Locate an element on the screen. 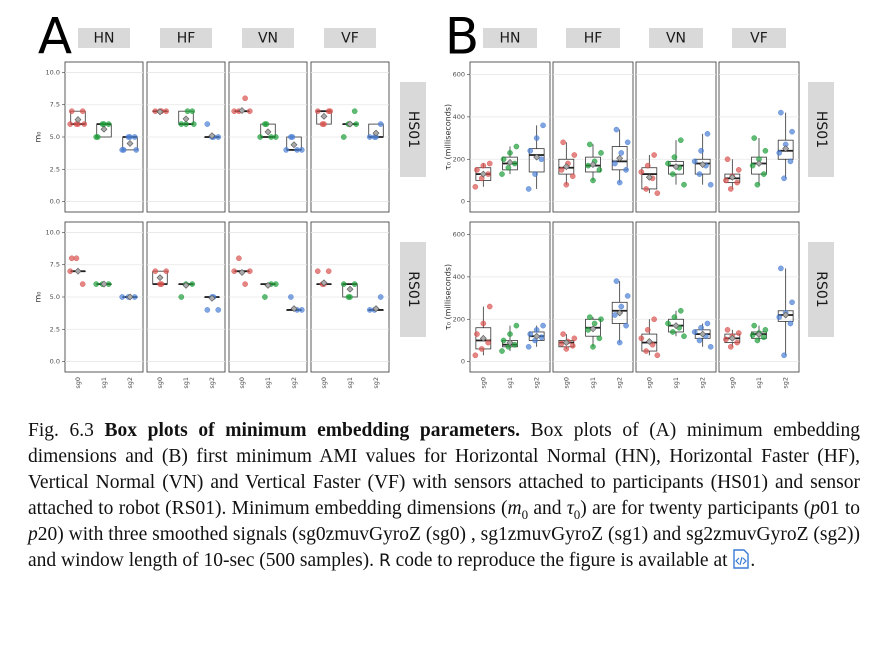 The width and height of the screenshot is (882, 668). y-tick-label: 600 is located at coordinates (459, 74).